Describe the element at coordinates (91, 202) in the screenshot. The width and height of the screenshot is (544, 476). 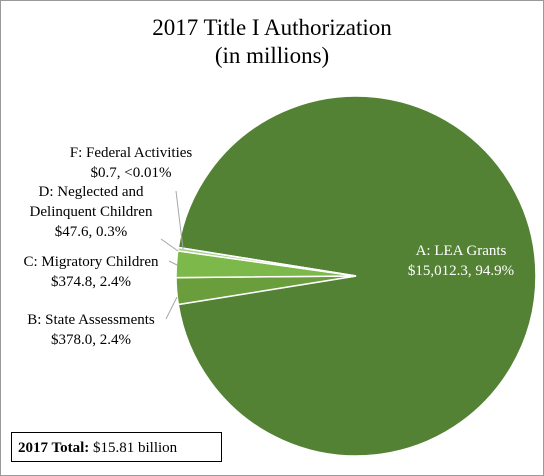
I see `category-label: D: Neglected and Delinquent Children` at that location.